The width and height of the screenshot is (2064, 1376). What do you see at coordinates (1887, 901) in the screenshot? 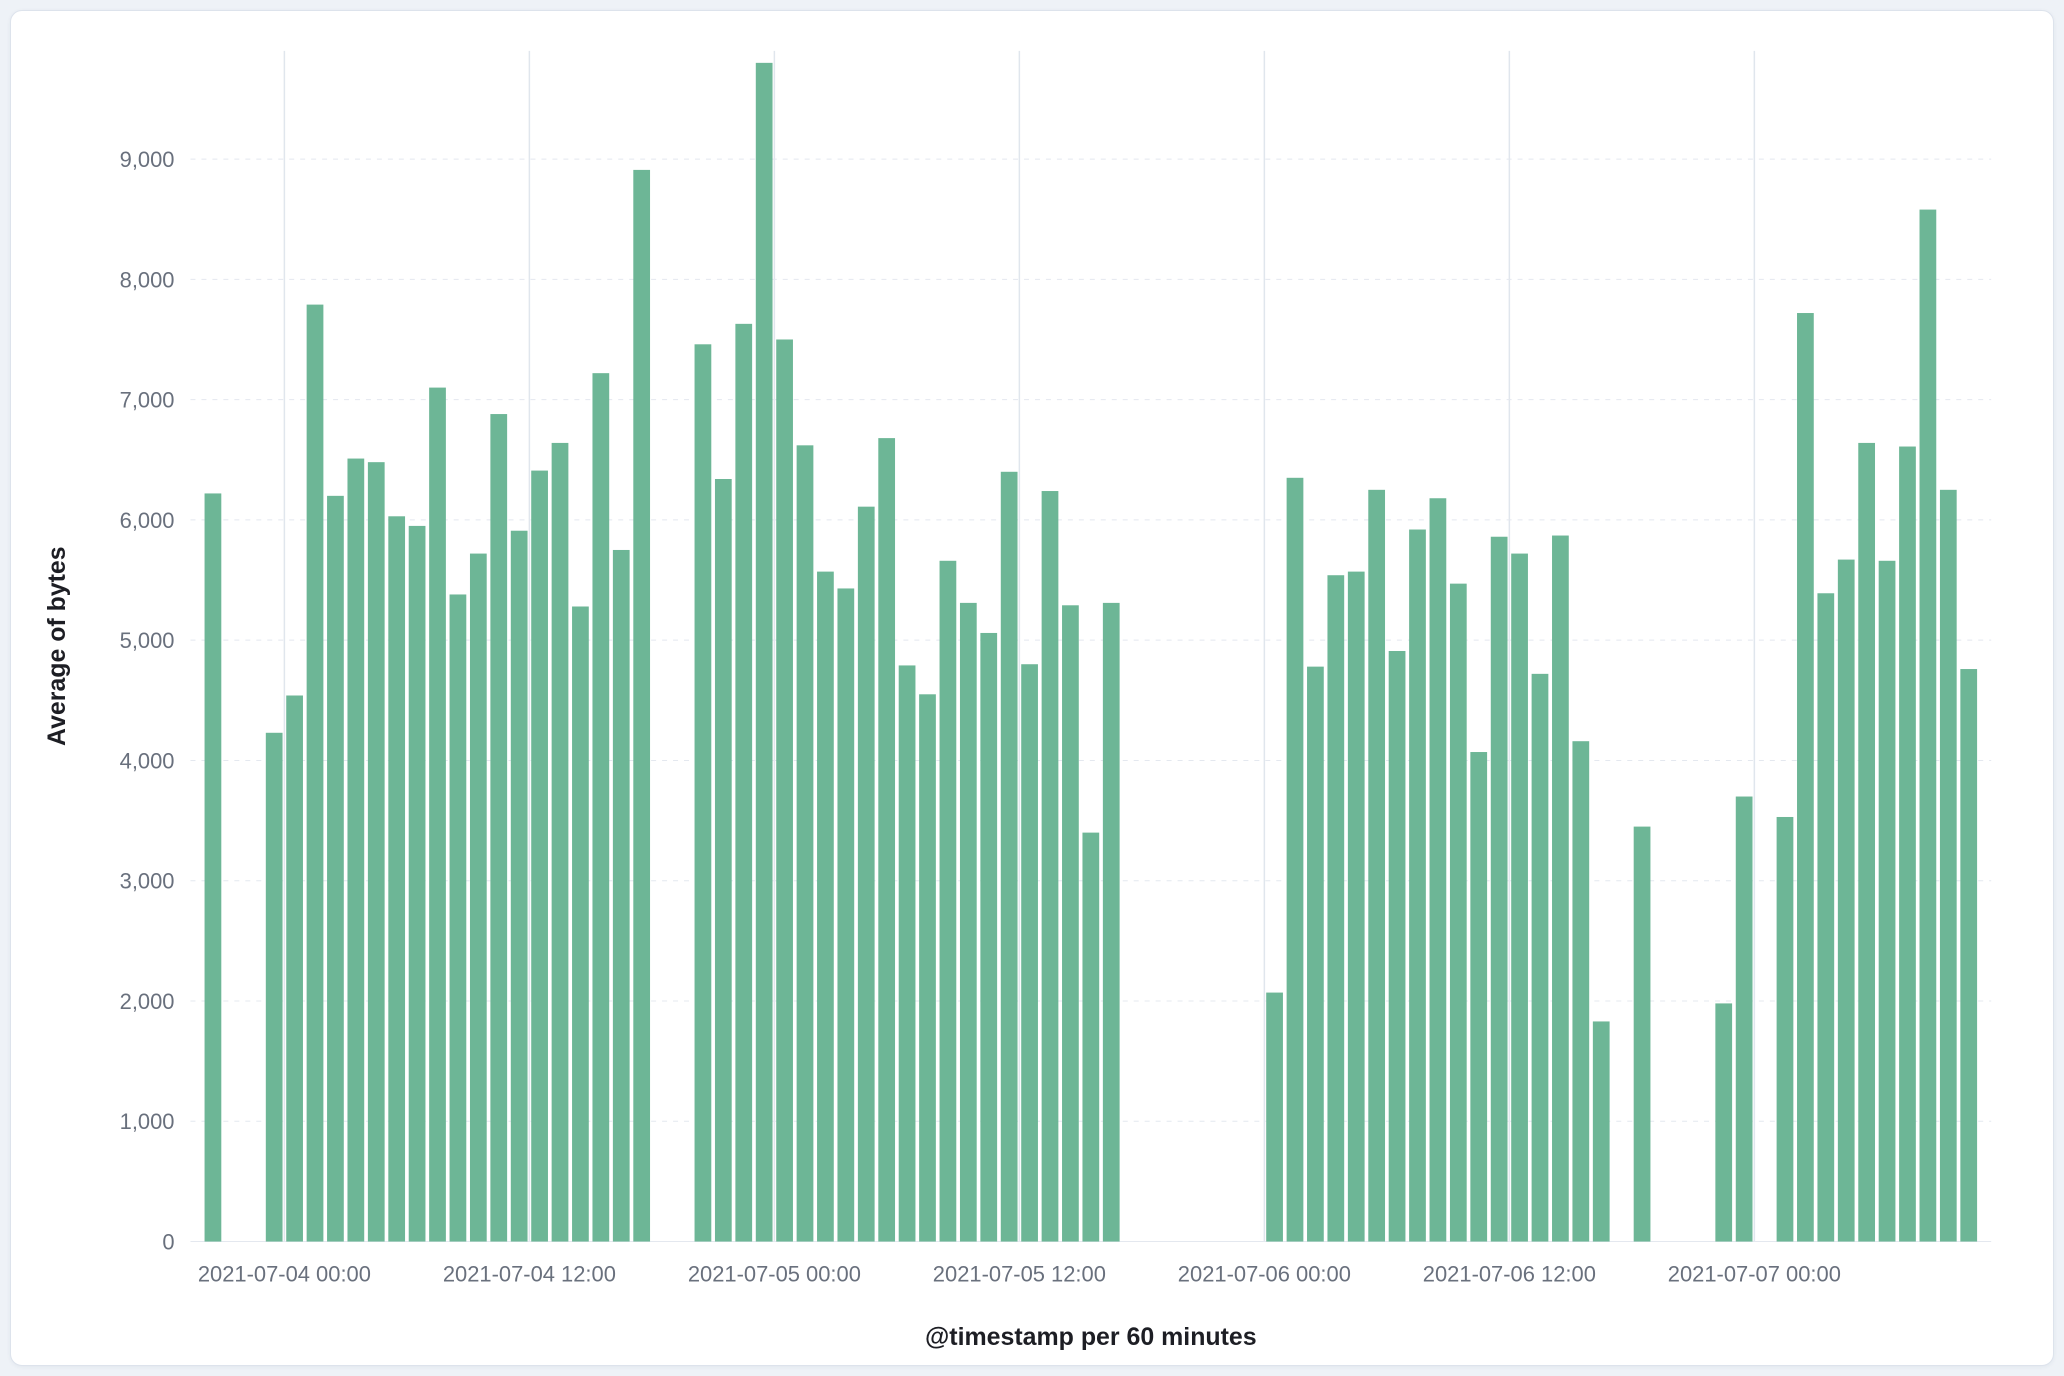
I see `bar: 2021-07-07 06:00 — 5660` at bounding box center [1887, 901].